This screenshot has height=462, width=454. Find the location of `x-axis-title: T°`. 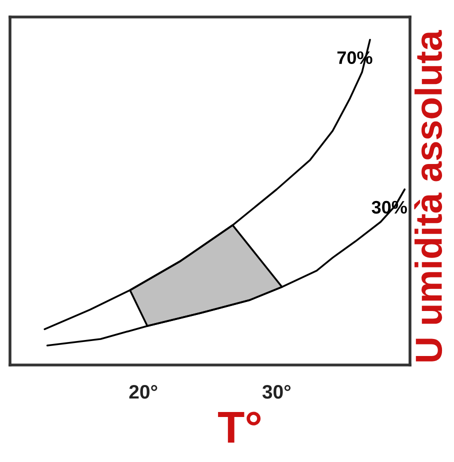

x-axis-title: T° is located at coordinates (239, 427).